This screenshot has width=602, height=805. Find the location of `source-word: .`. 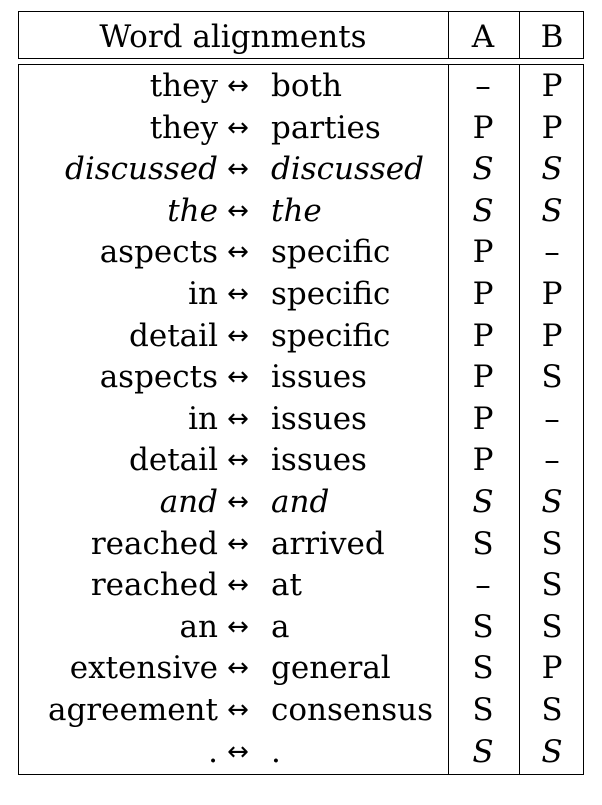

source-word: . is located at coordinates (213, 751).